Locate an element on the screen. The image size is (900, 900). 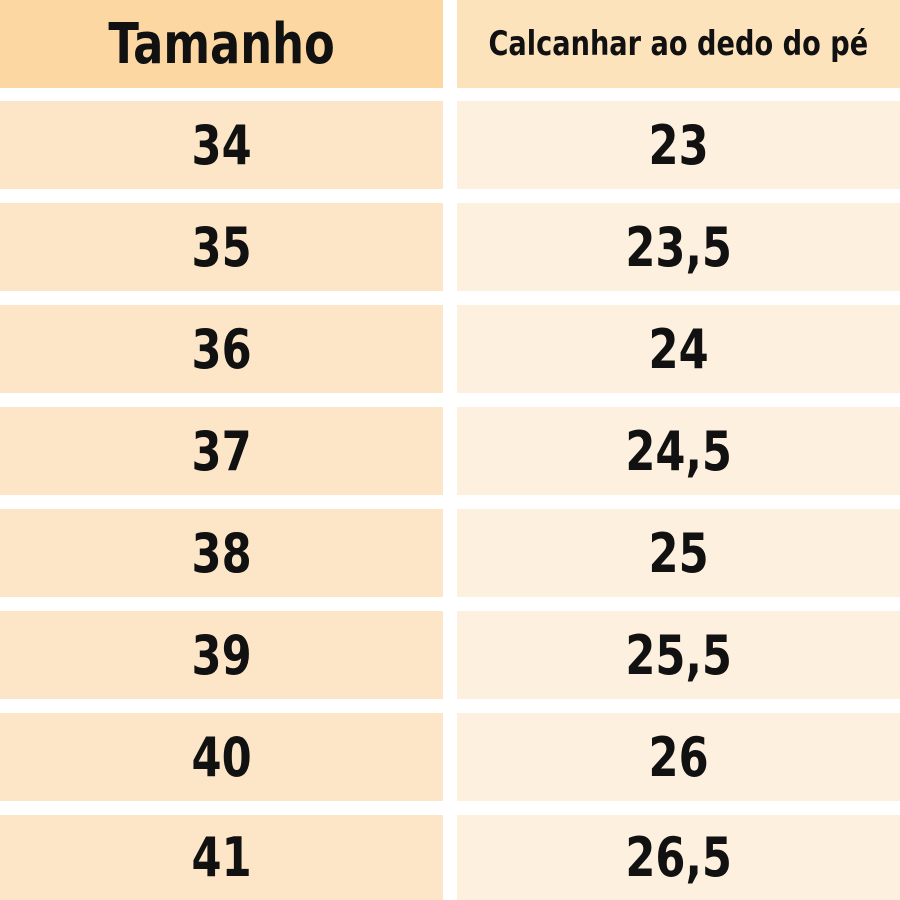
table-cell: 23,5 is located at coordinates (678, 247).